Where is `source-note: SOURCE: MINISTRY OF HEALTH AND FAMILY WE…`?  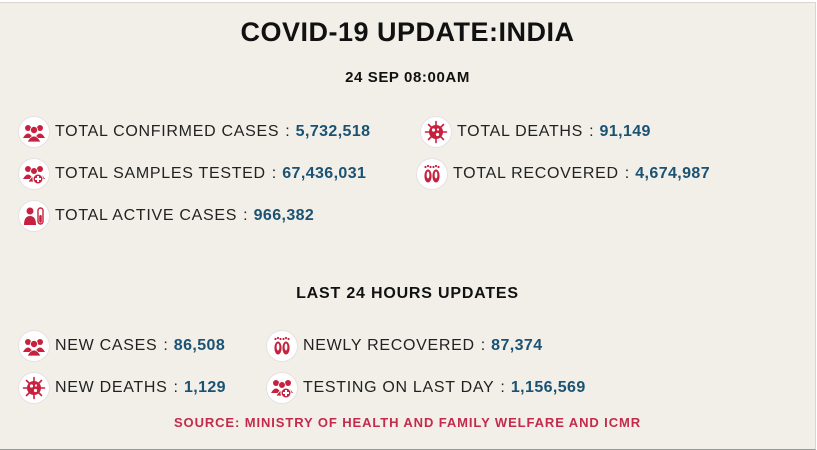
source-note: SOURCE: MINISTRY OF HEALTH AND FAMILY WE… is located at coordinates (407, 422).